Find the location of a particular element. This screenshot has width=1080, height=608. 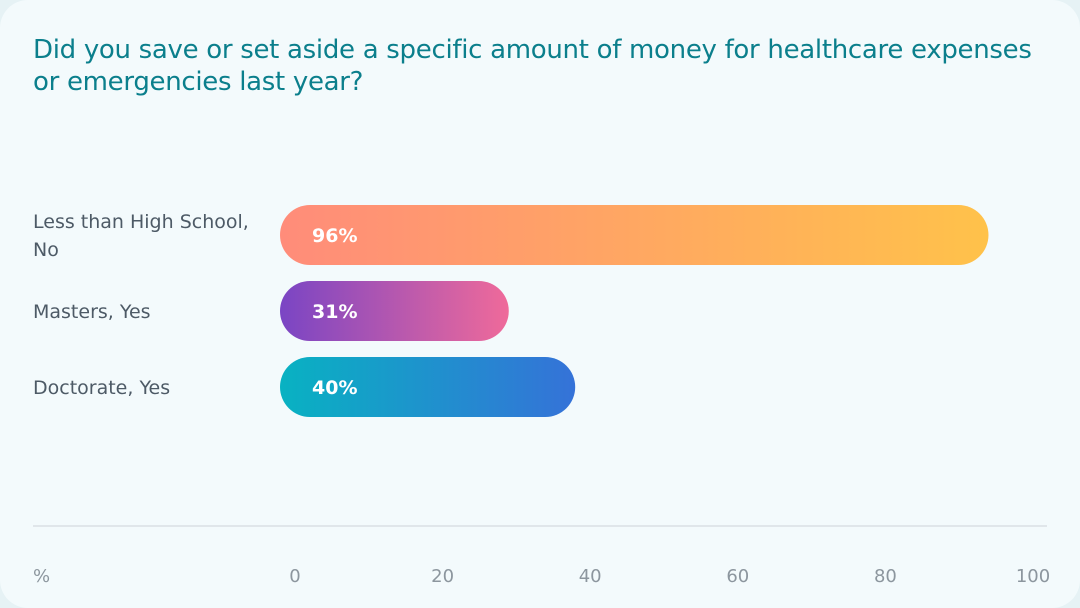

x-tick-label-20: 20 is located at coordinates (442, 576).